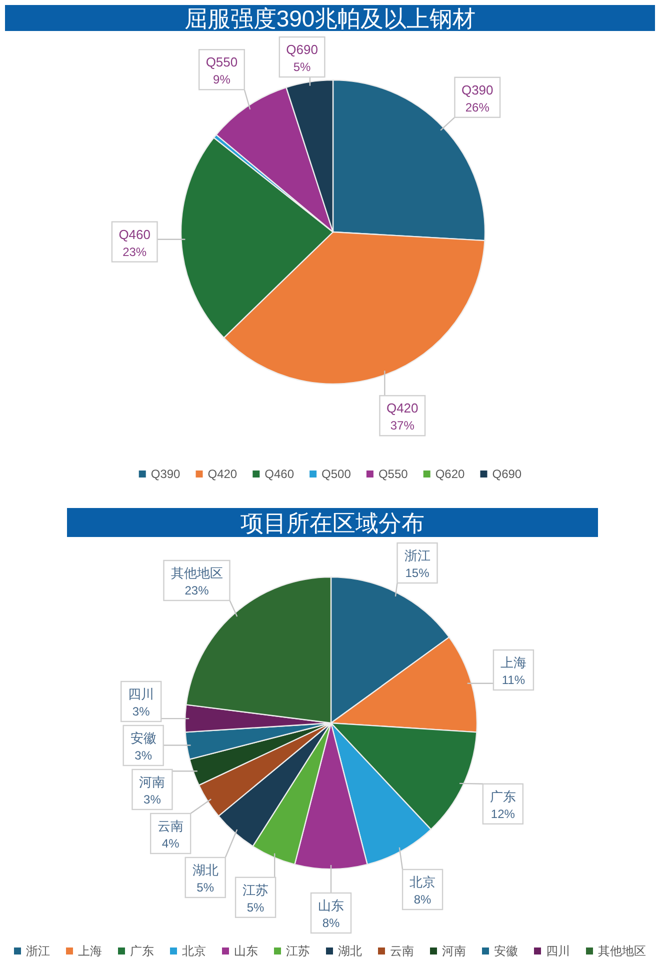 This screenshot has width=660, height=975. What do you see at coordinates (393, 474) in the screenshot?
I see `legend-label: Q550` at bounding box center [393, 474].